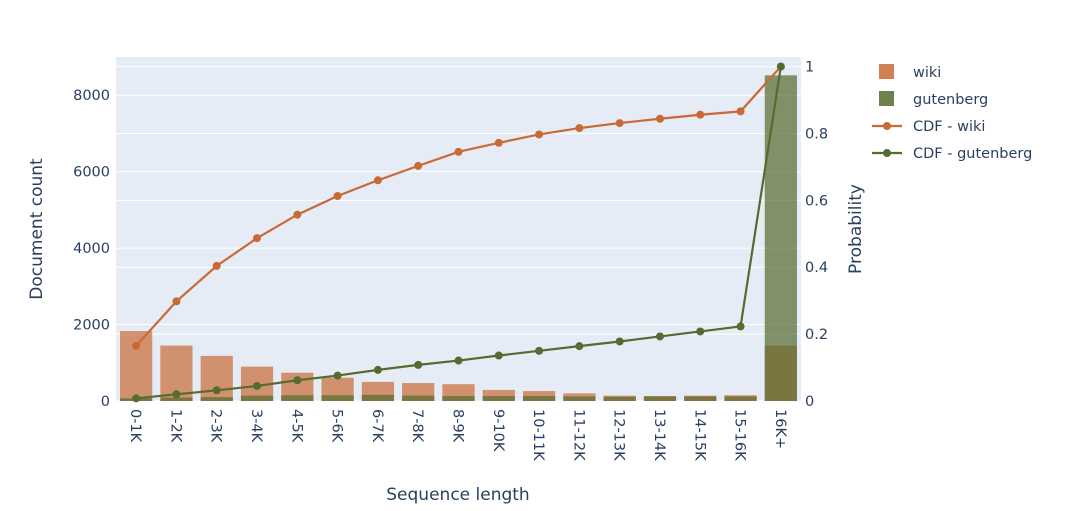 This screenshot has width=1080, height=511. I want to click on bar-gutenberg-14-15K, so click(700, 398).